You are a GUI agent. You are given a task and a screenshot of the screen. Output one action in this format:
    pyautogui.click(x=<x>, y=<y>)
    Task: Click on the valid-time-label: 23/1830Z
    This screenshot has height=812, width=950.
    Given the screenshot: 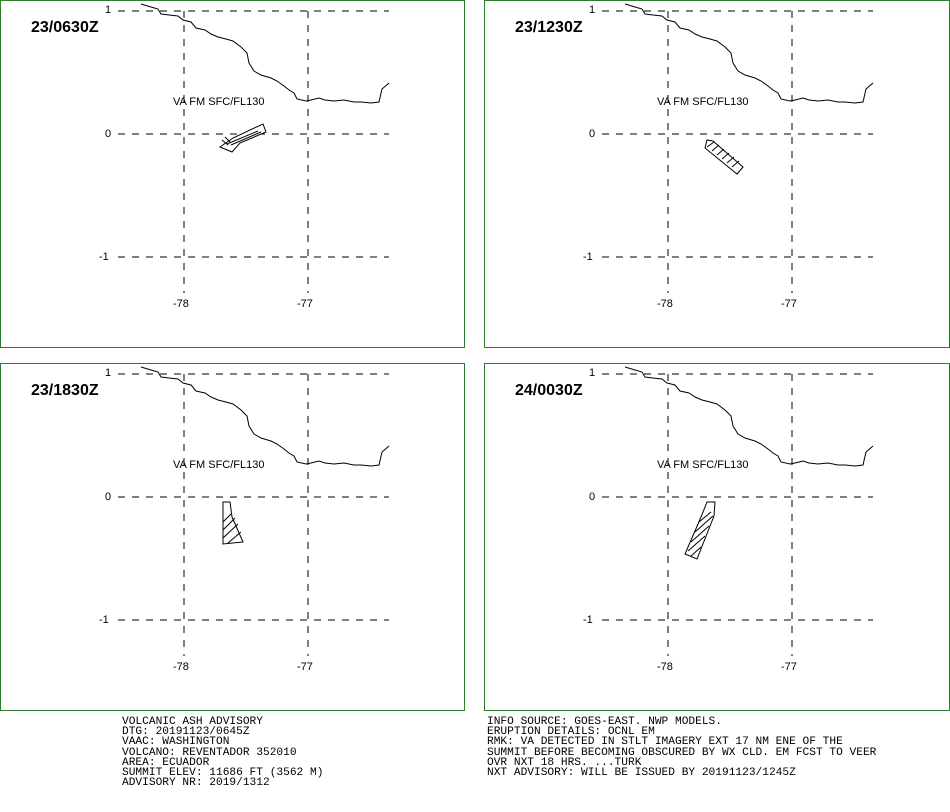 What is the action you would take?
    pyautogui.click(x=65, y=390)
    